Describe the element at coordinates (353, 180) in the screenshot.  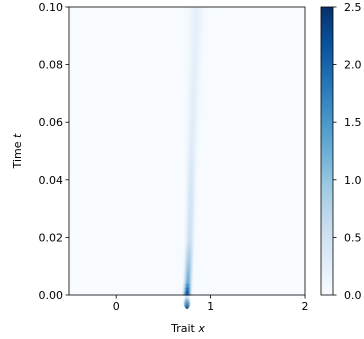
I see `colorbar-tick-label: 1.0` at that location.